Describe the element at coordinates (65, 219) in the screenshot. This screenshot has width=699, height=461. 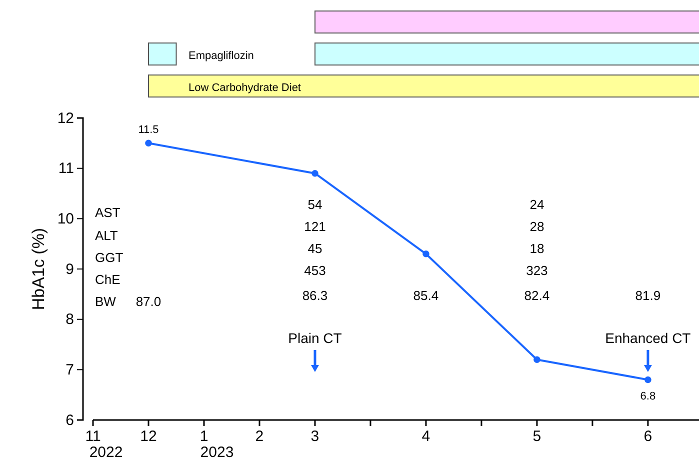
I see `y-tick-label: 10` at that location.